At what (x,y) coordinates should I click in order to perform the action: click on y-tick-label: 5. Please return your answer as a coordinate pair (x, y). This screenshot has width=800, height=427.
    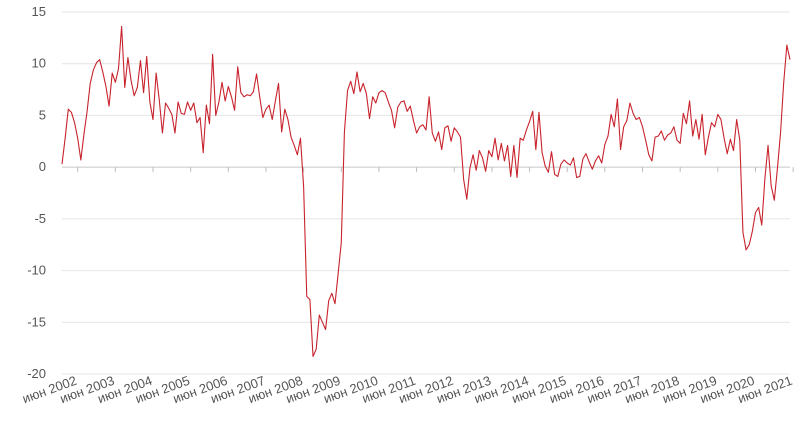
    Looking at the image, I should click on (42, 114).